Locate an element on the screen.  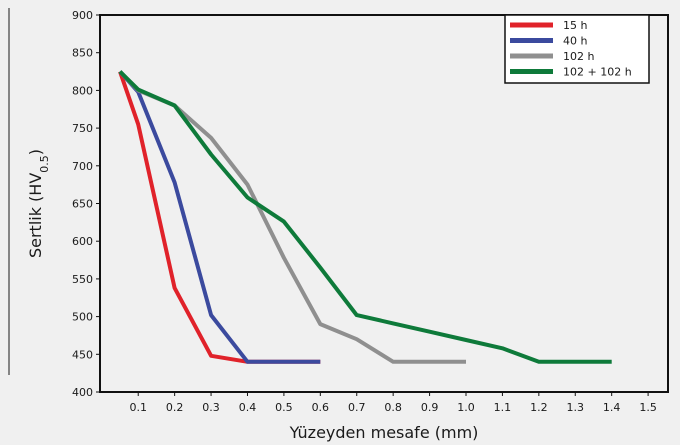
x-tick-label: 0.7 is located at coordinates (357, 407).